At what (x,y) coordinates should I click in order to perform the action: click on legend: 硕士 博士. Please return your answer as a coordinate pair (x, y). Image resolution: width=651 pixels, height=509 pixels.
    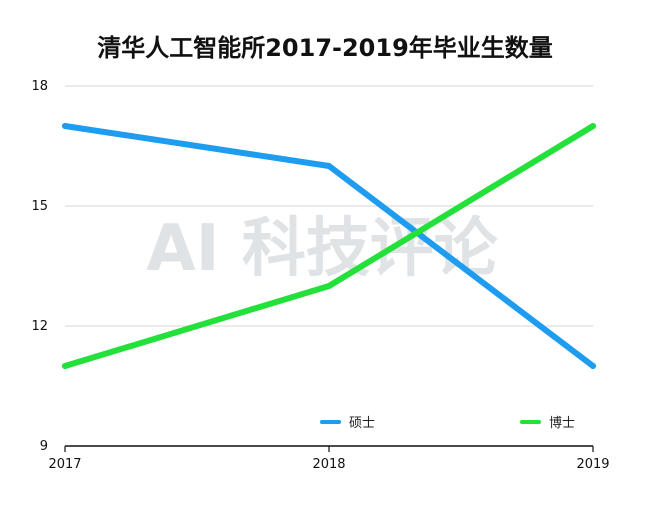
    Looking at the image, I should click on (447, 423).